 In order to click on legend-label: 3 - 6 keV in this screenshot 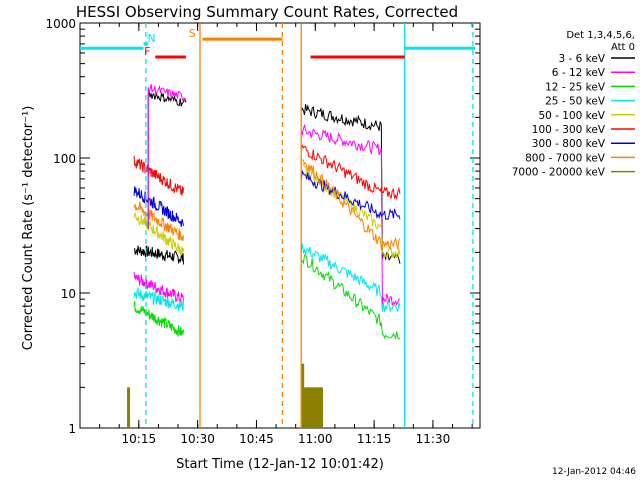, I will do `click(581, 59)`.